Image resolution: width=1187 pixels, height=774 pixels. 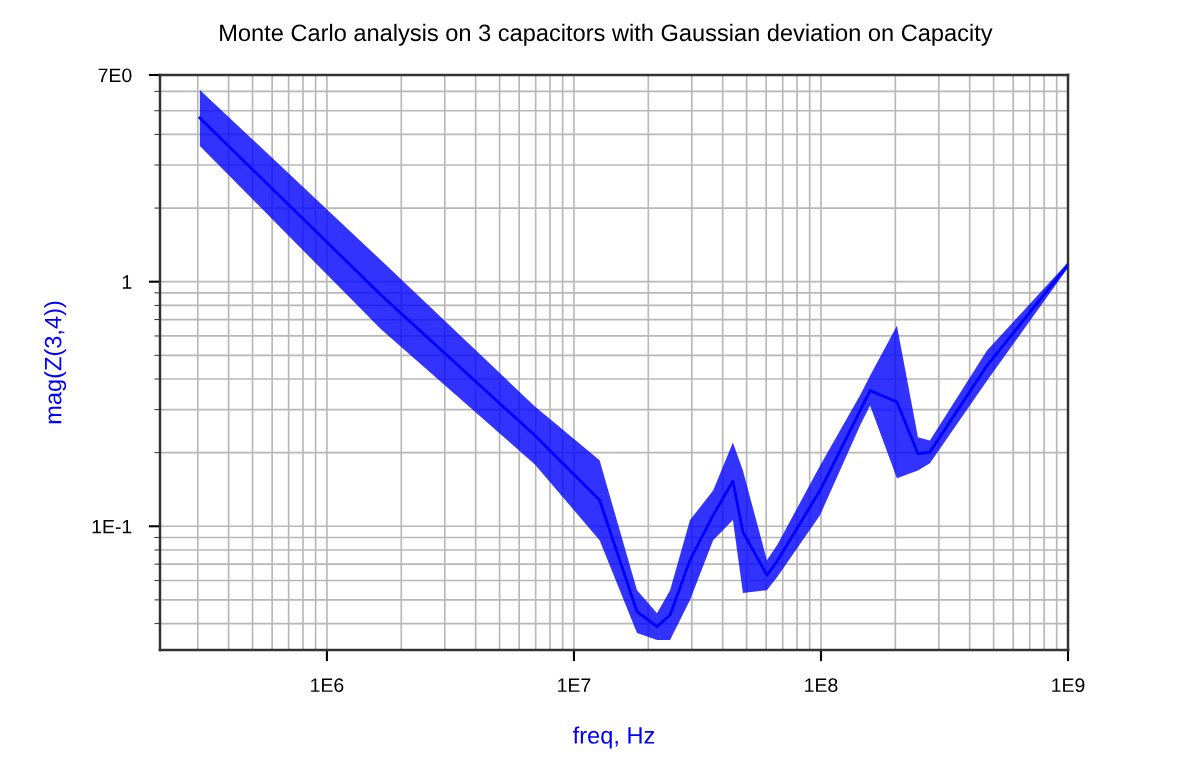 What do you see at coordinates (327, 685) in the screenshot?
I see `x-tick-label: 1E6` at bounding box center [327, 685].